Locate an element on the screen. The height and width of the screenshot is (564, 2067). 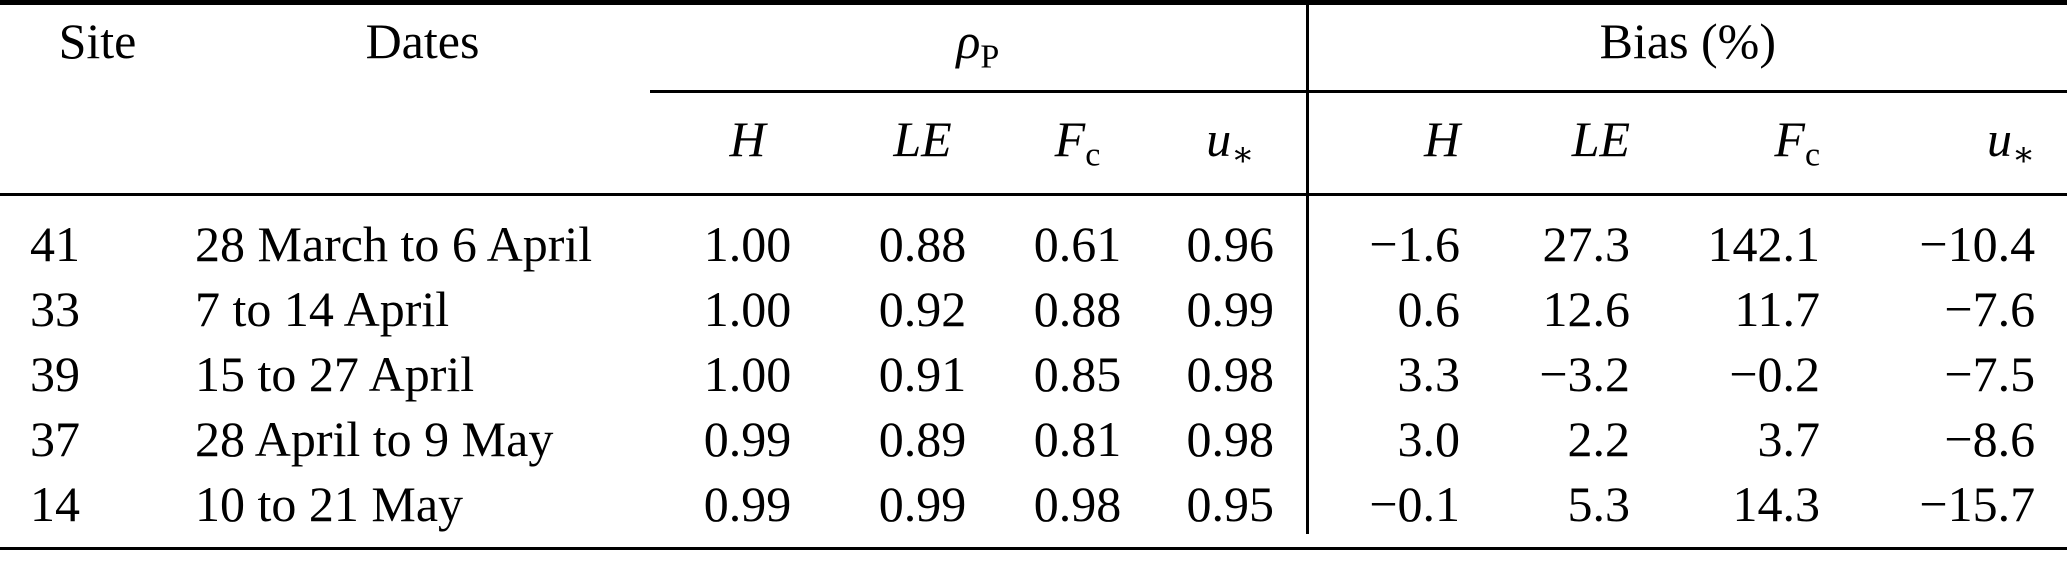
bias-h-header: H is located at coordinates (1399, 143).